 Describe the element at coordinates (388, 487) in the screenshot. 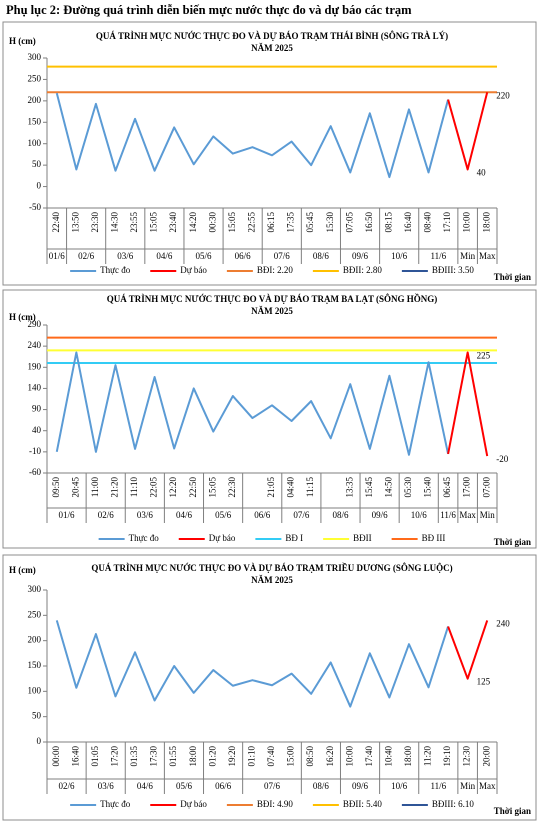

I see `x-tick-label: 14:50` at that location.